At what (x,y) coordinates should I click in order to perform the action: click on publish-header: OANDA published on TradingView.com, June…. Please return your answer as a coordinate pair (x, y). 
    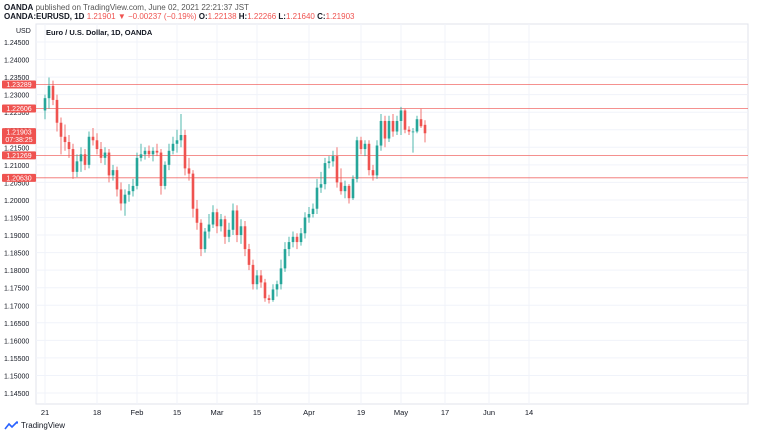
    Looking at the image, I should click on (126, 8).